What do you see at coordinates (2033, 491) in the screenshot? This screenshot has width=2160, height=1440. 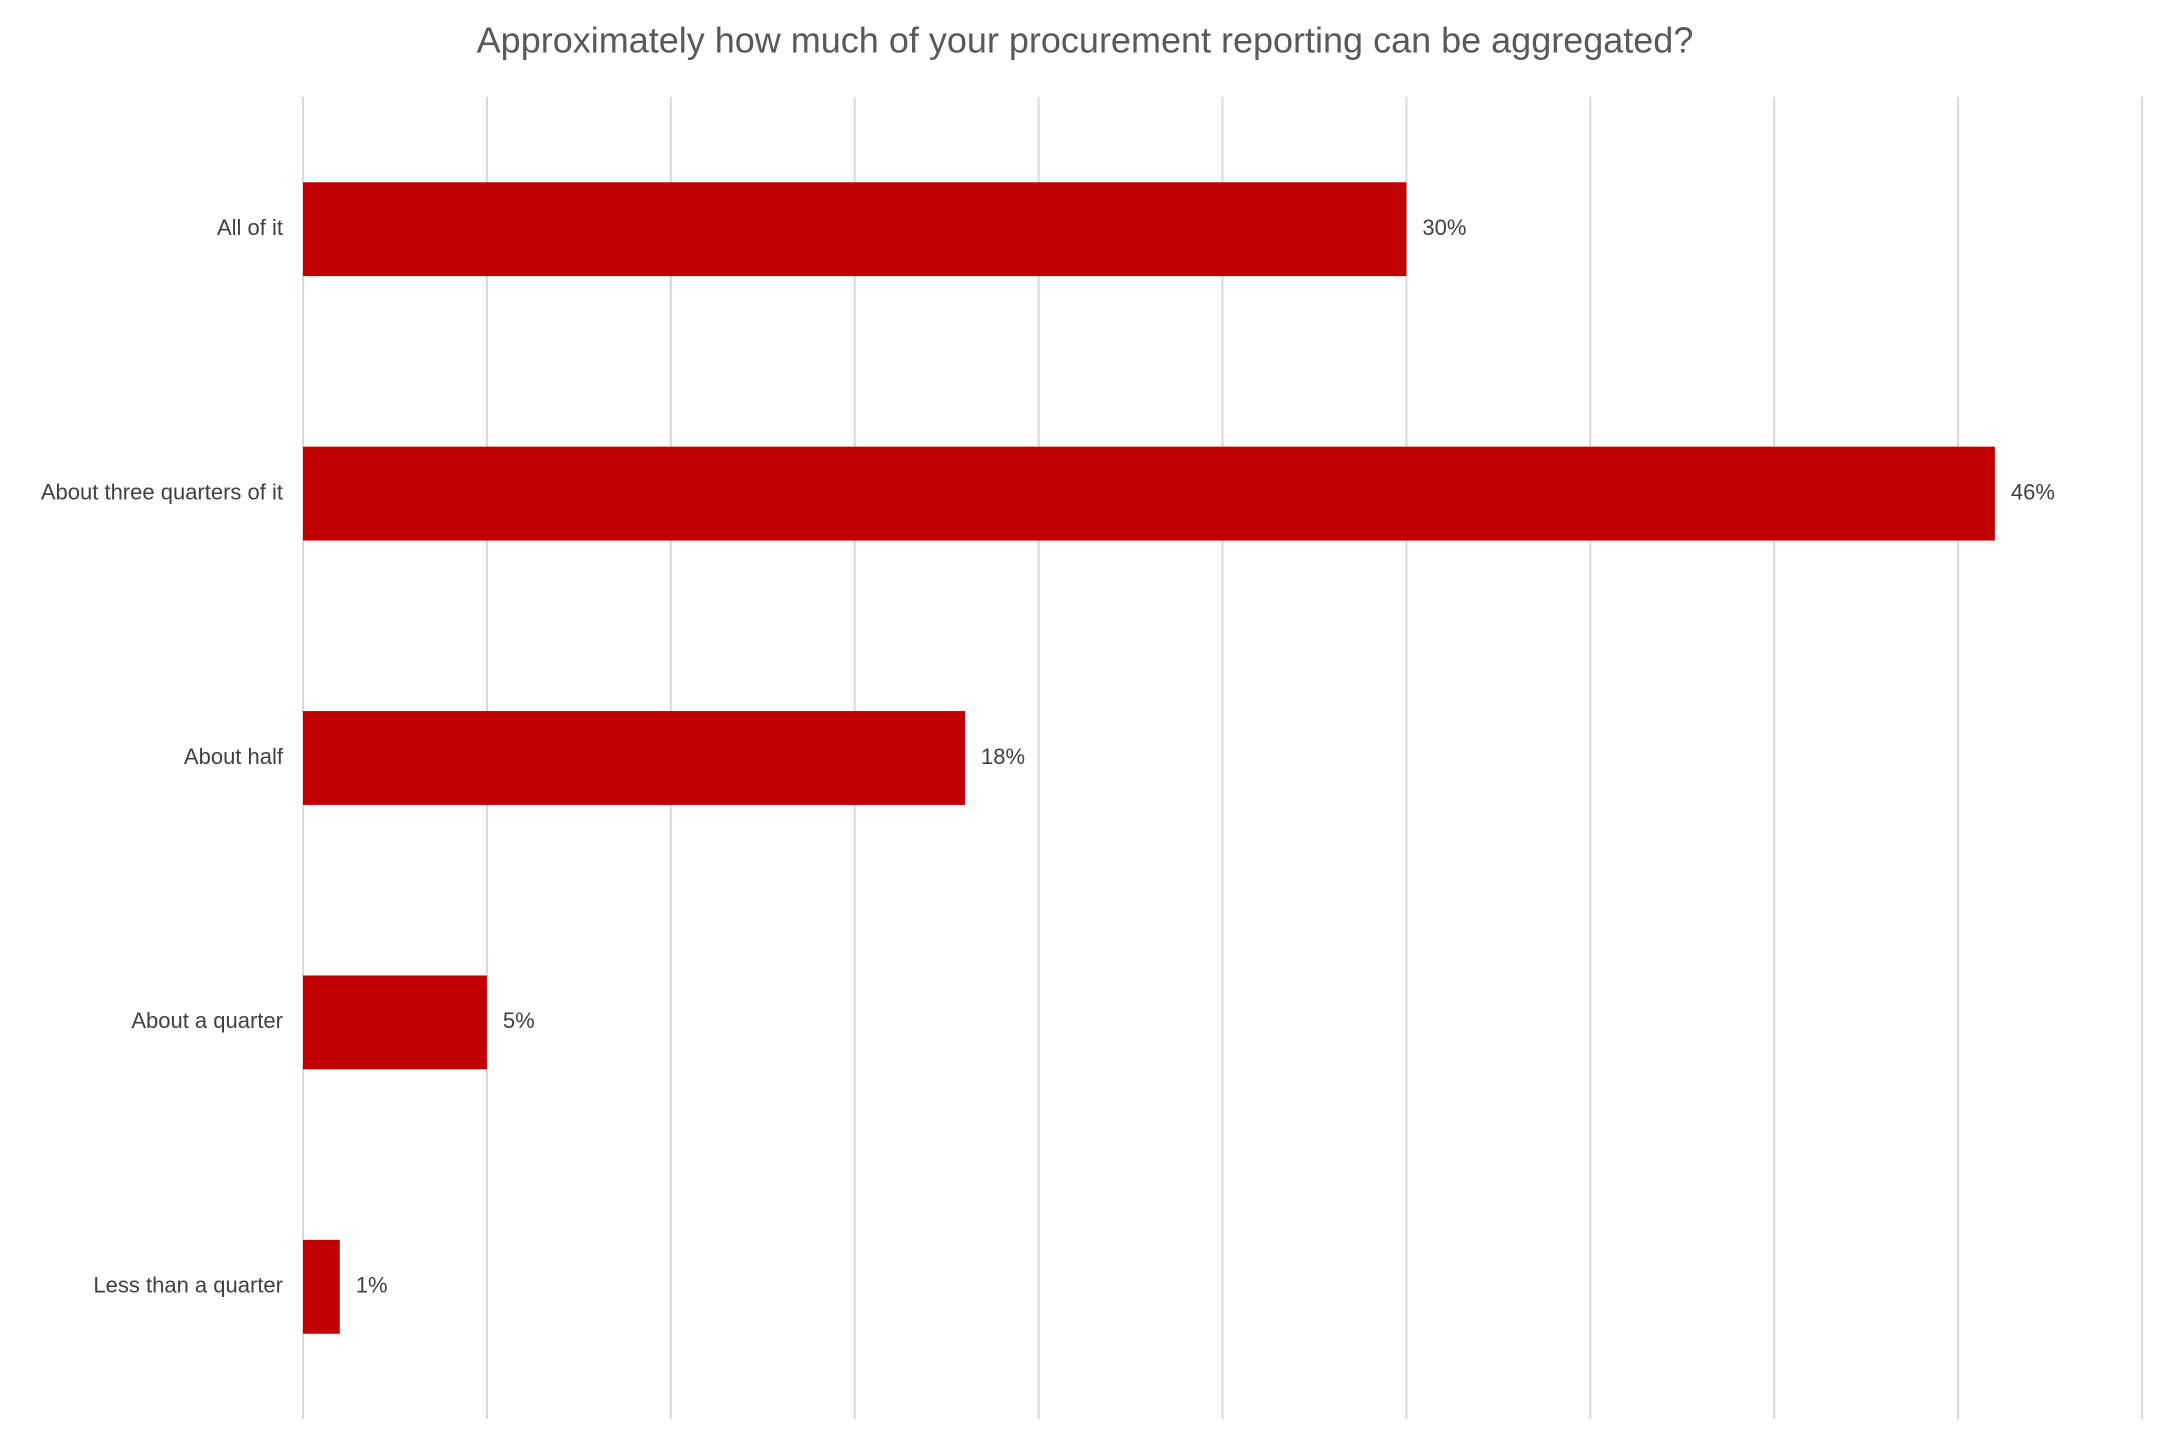 I see `data-label: 46%` at bounding box center [2033, 491].